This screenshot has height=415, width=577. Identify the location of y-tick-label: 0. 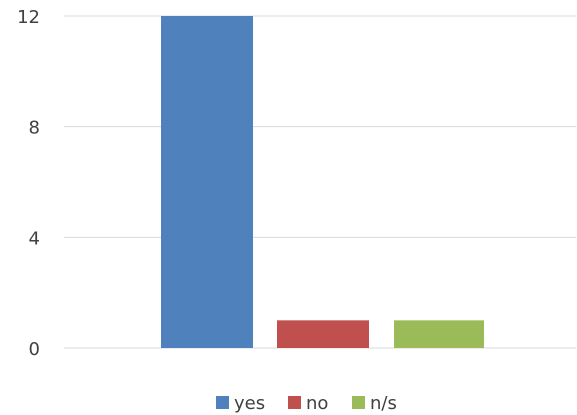
(34, 349).